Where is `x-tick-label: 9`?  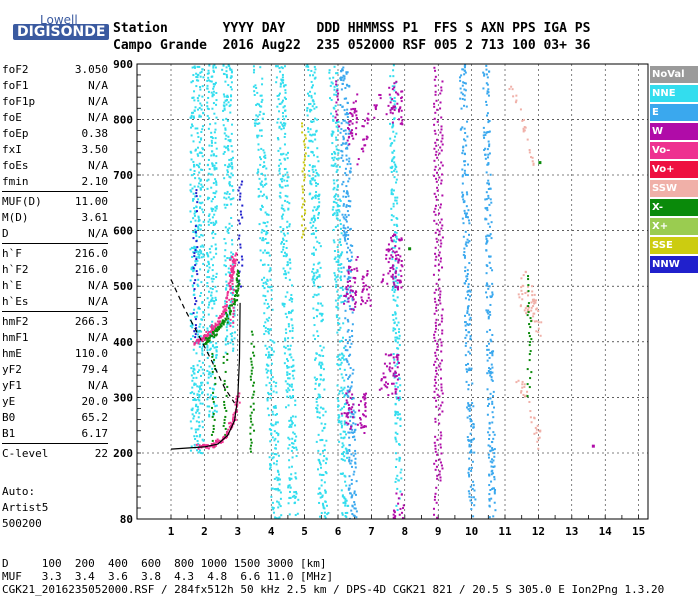
x-tick-label: 9 is located at coordinates (438, 531).